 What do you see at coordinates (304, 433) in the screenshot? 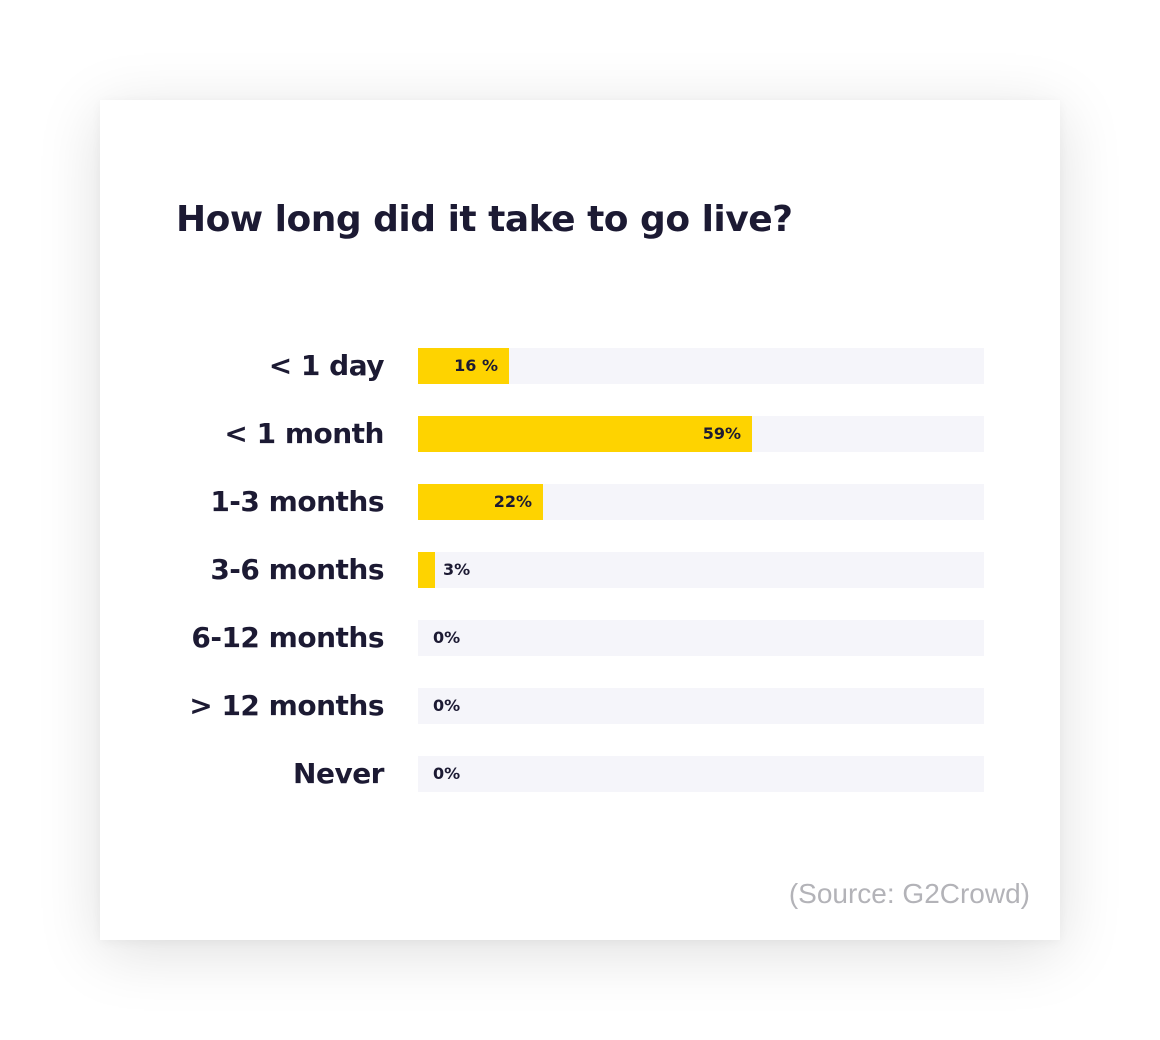
I see `category-label: < 1 month` at bounding box center [304, 433].